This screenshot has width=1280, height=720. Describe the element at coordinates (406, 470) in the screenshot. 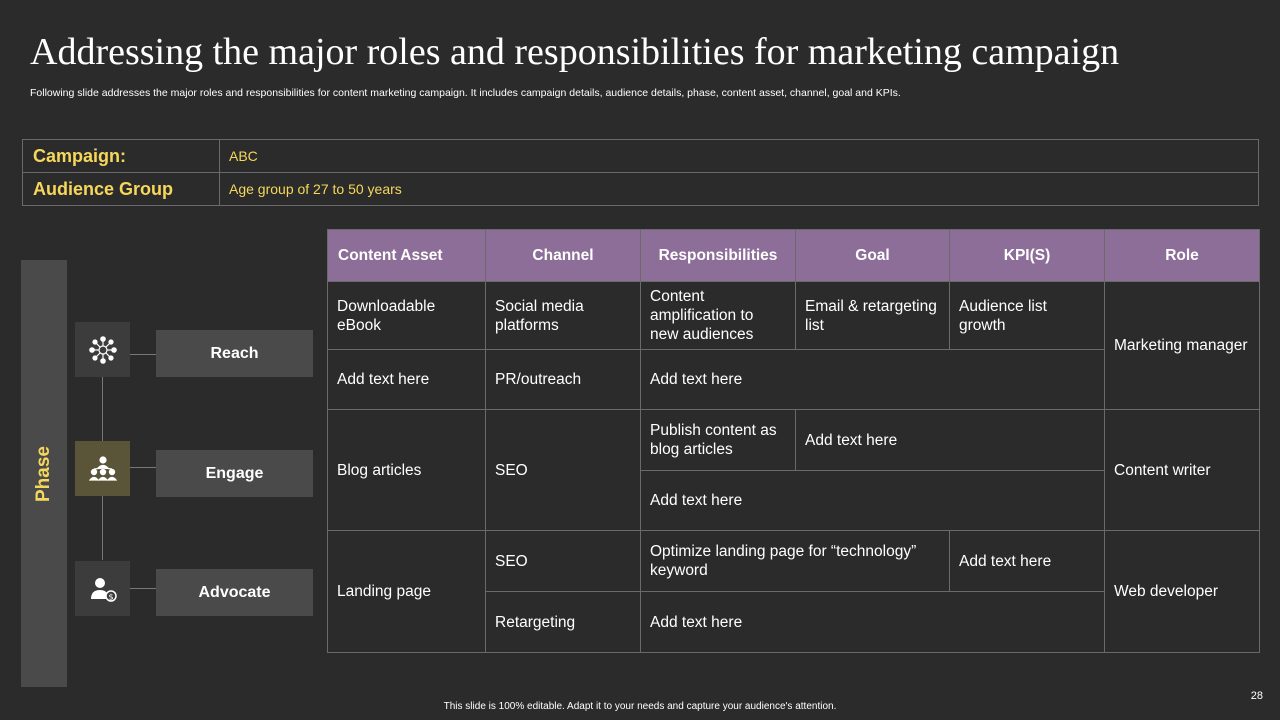

I see `table-cell: Blog articles` at that location.